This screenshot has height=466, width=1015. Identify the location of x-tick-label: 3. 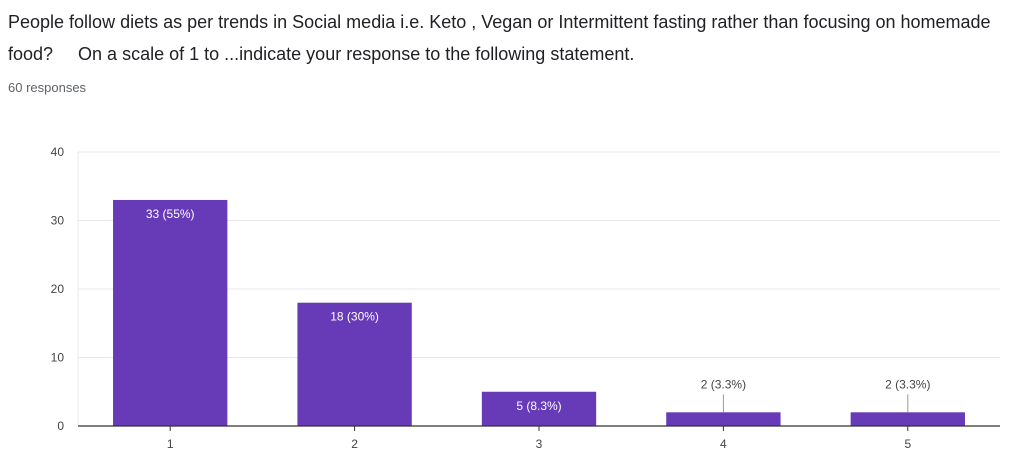
(539, 444).